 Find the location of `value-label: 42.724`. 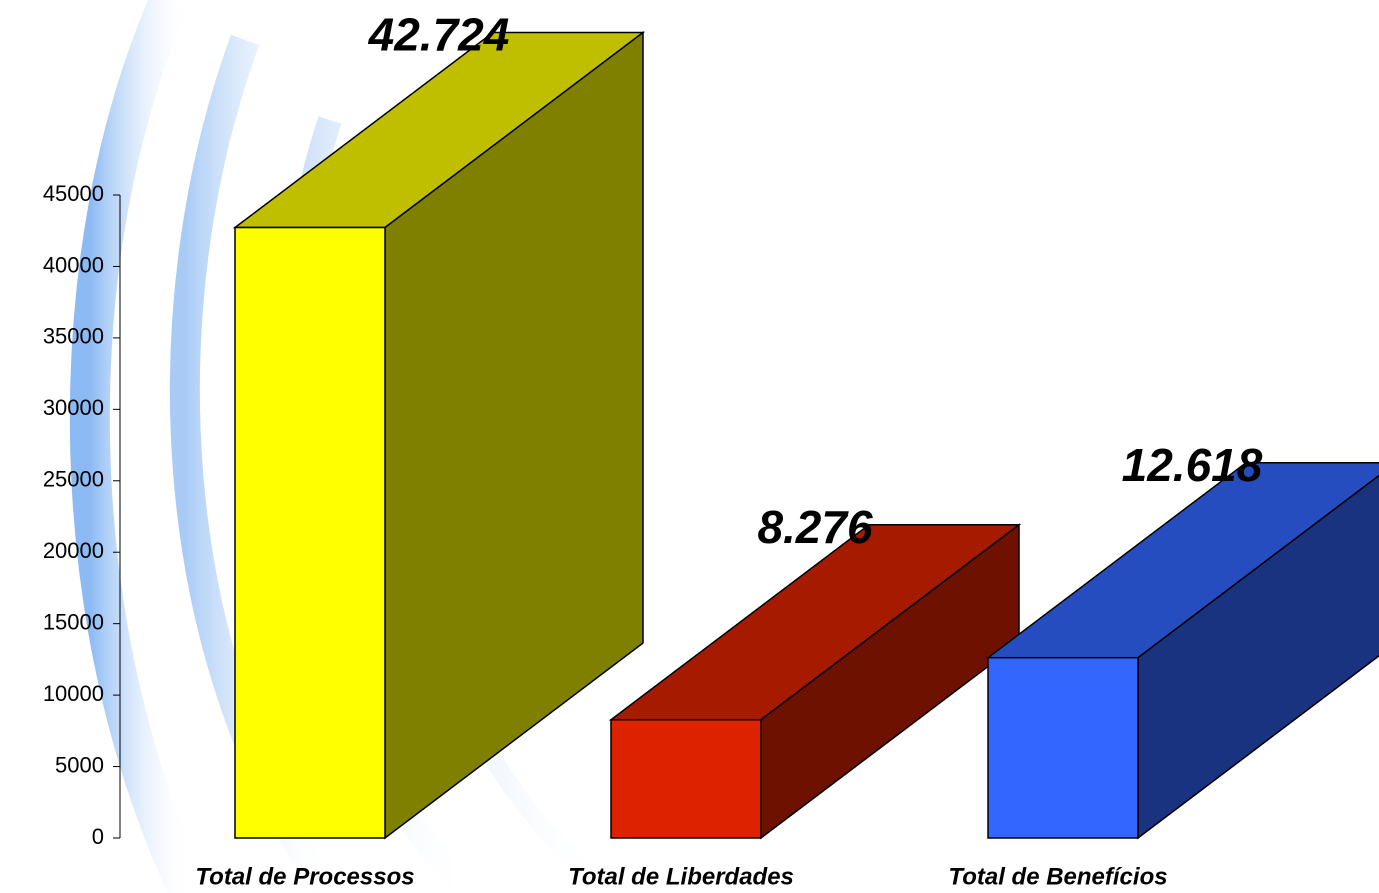

value-label: 42.724 is located at coordinates (439, 35).